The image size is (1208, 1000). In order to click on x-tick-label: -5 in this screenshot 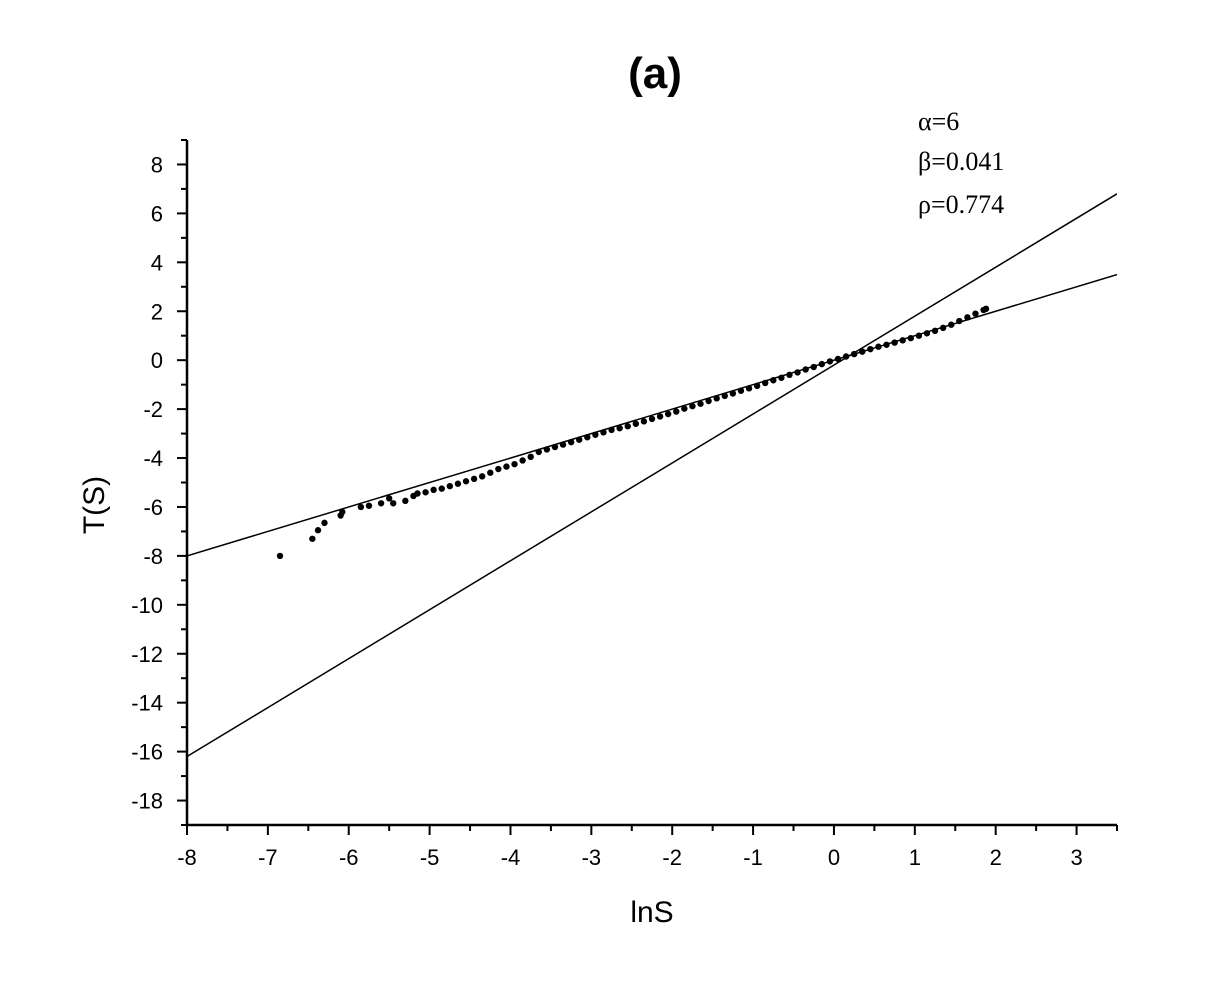, I will do `click(430, 857)`.